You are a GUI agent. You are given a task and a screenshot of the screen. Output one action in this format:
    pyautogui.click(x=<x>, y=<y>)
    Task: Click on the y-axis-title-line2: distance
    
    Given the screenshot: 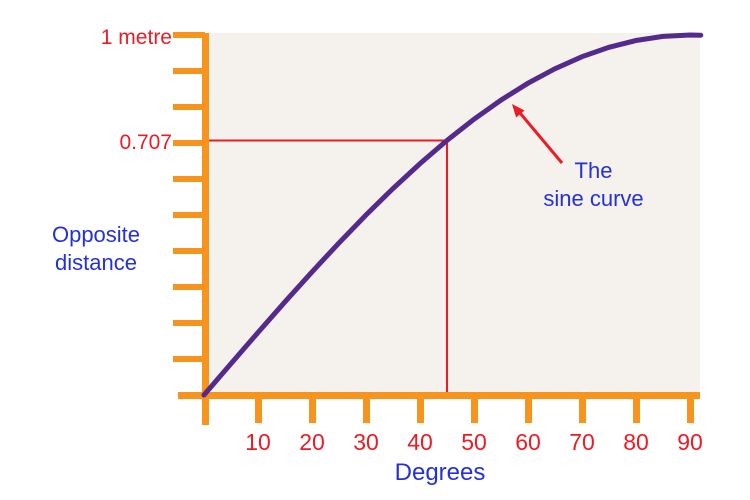 What is the action you would take?
    pyautogui.click(x=96, y=262)
    